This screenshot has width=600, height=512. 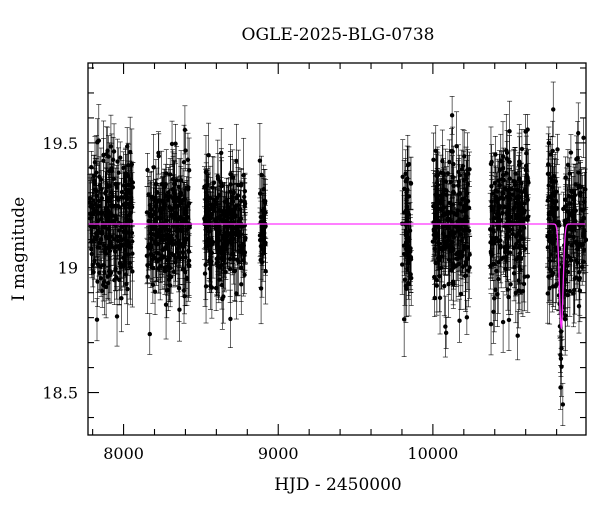 What do you see at coordinates (60, 393) in the screenshot?
I see `y-tick-label: 18.5` at bounding box center [60, 393].